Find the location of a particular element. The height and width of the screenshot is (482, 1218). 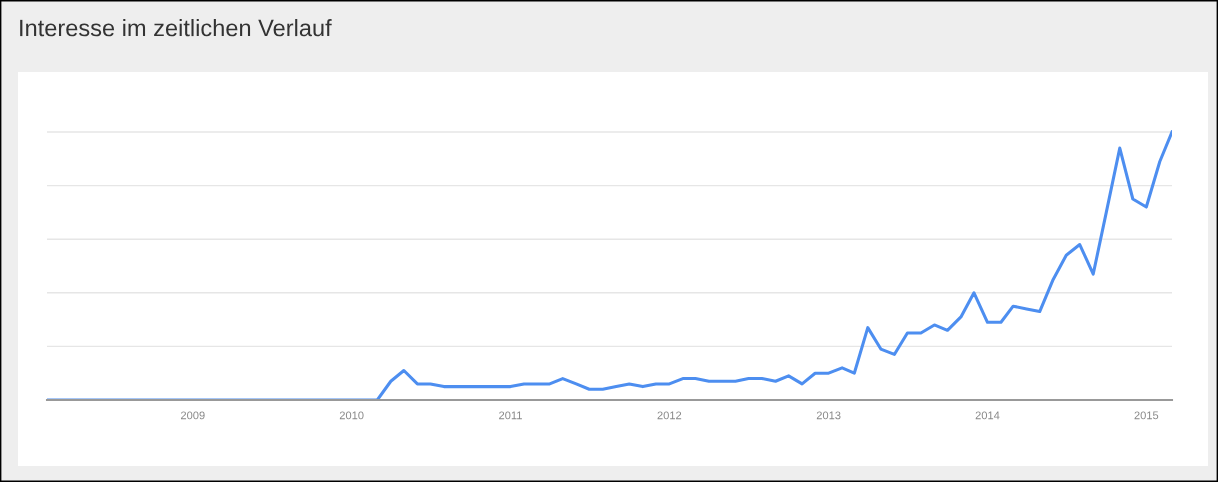

x-tick-label: 2011 is located at coordinates (510, 415).